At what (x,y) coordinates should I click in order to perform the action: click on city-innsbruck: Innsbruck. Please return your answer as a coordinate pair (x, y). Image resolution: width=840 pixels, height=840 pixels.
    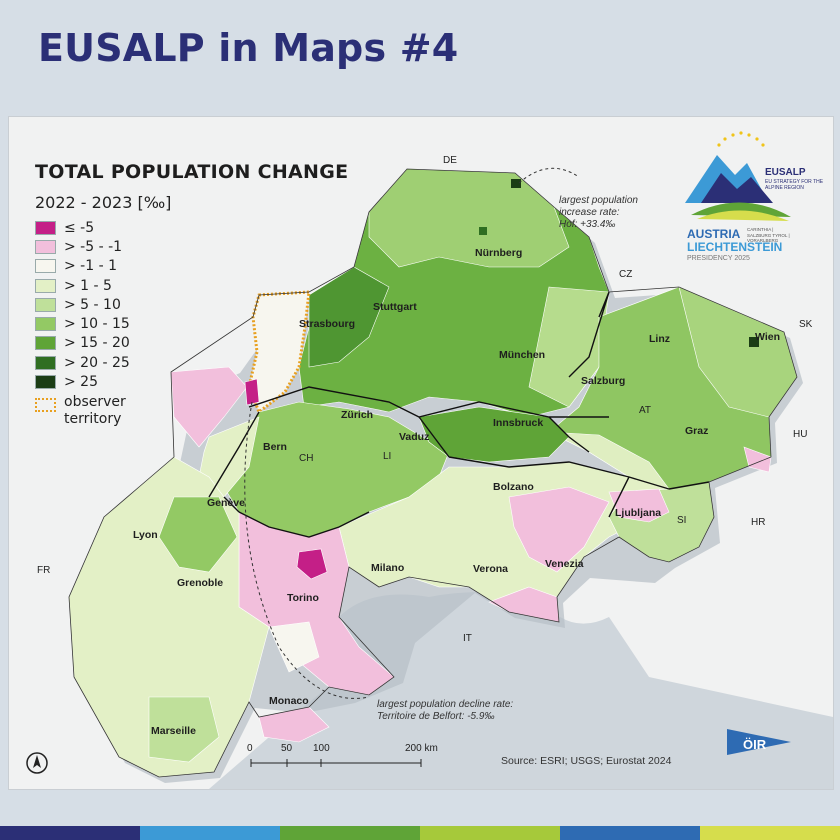
    Looking at the image, I should click on (518, 423).